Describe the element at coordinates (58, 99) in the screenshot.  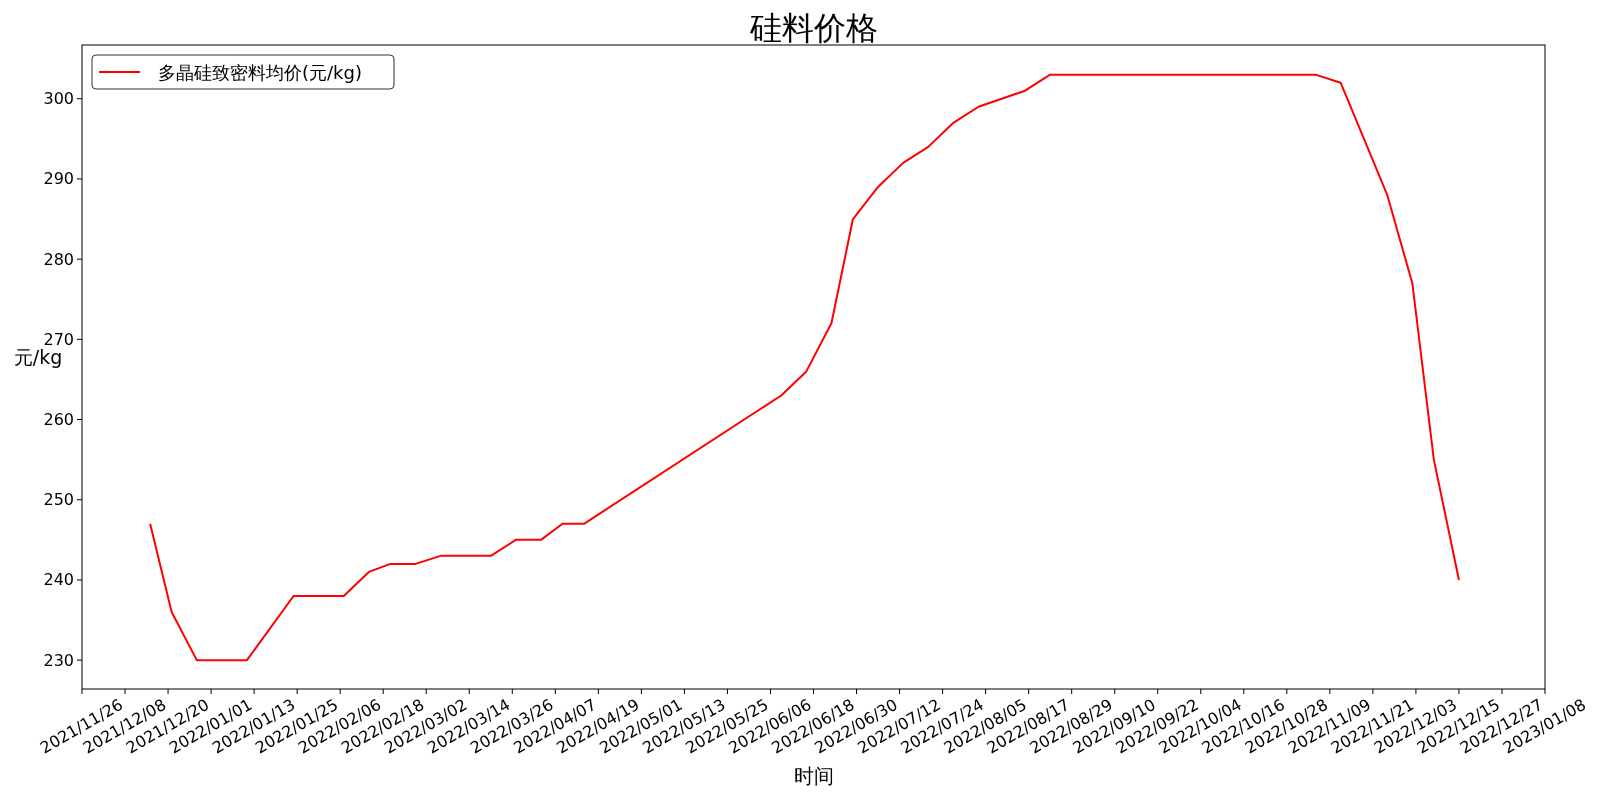
I see `y-tick-label: 300` at that location.